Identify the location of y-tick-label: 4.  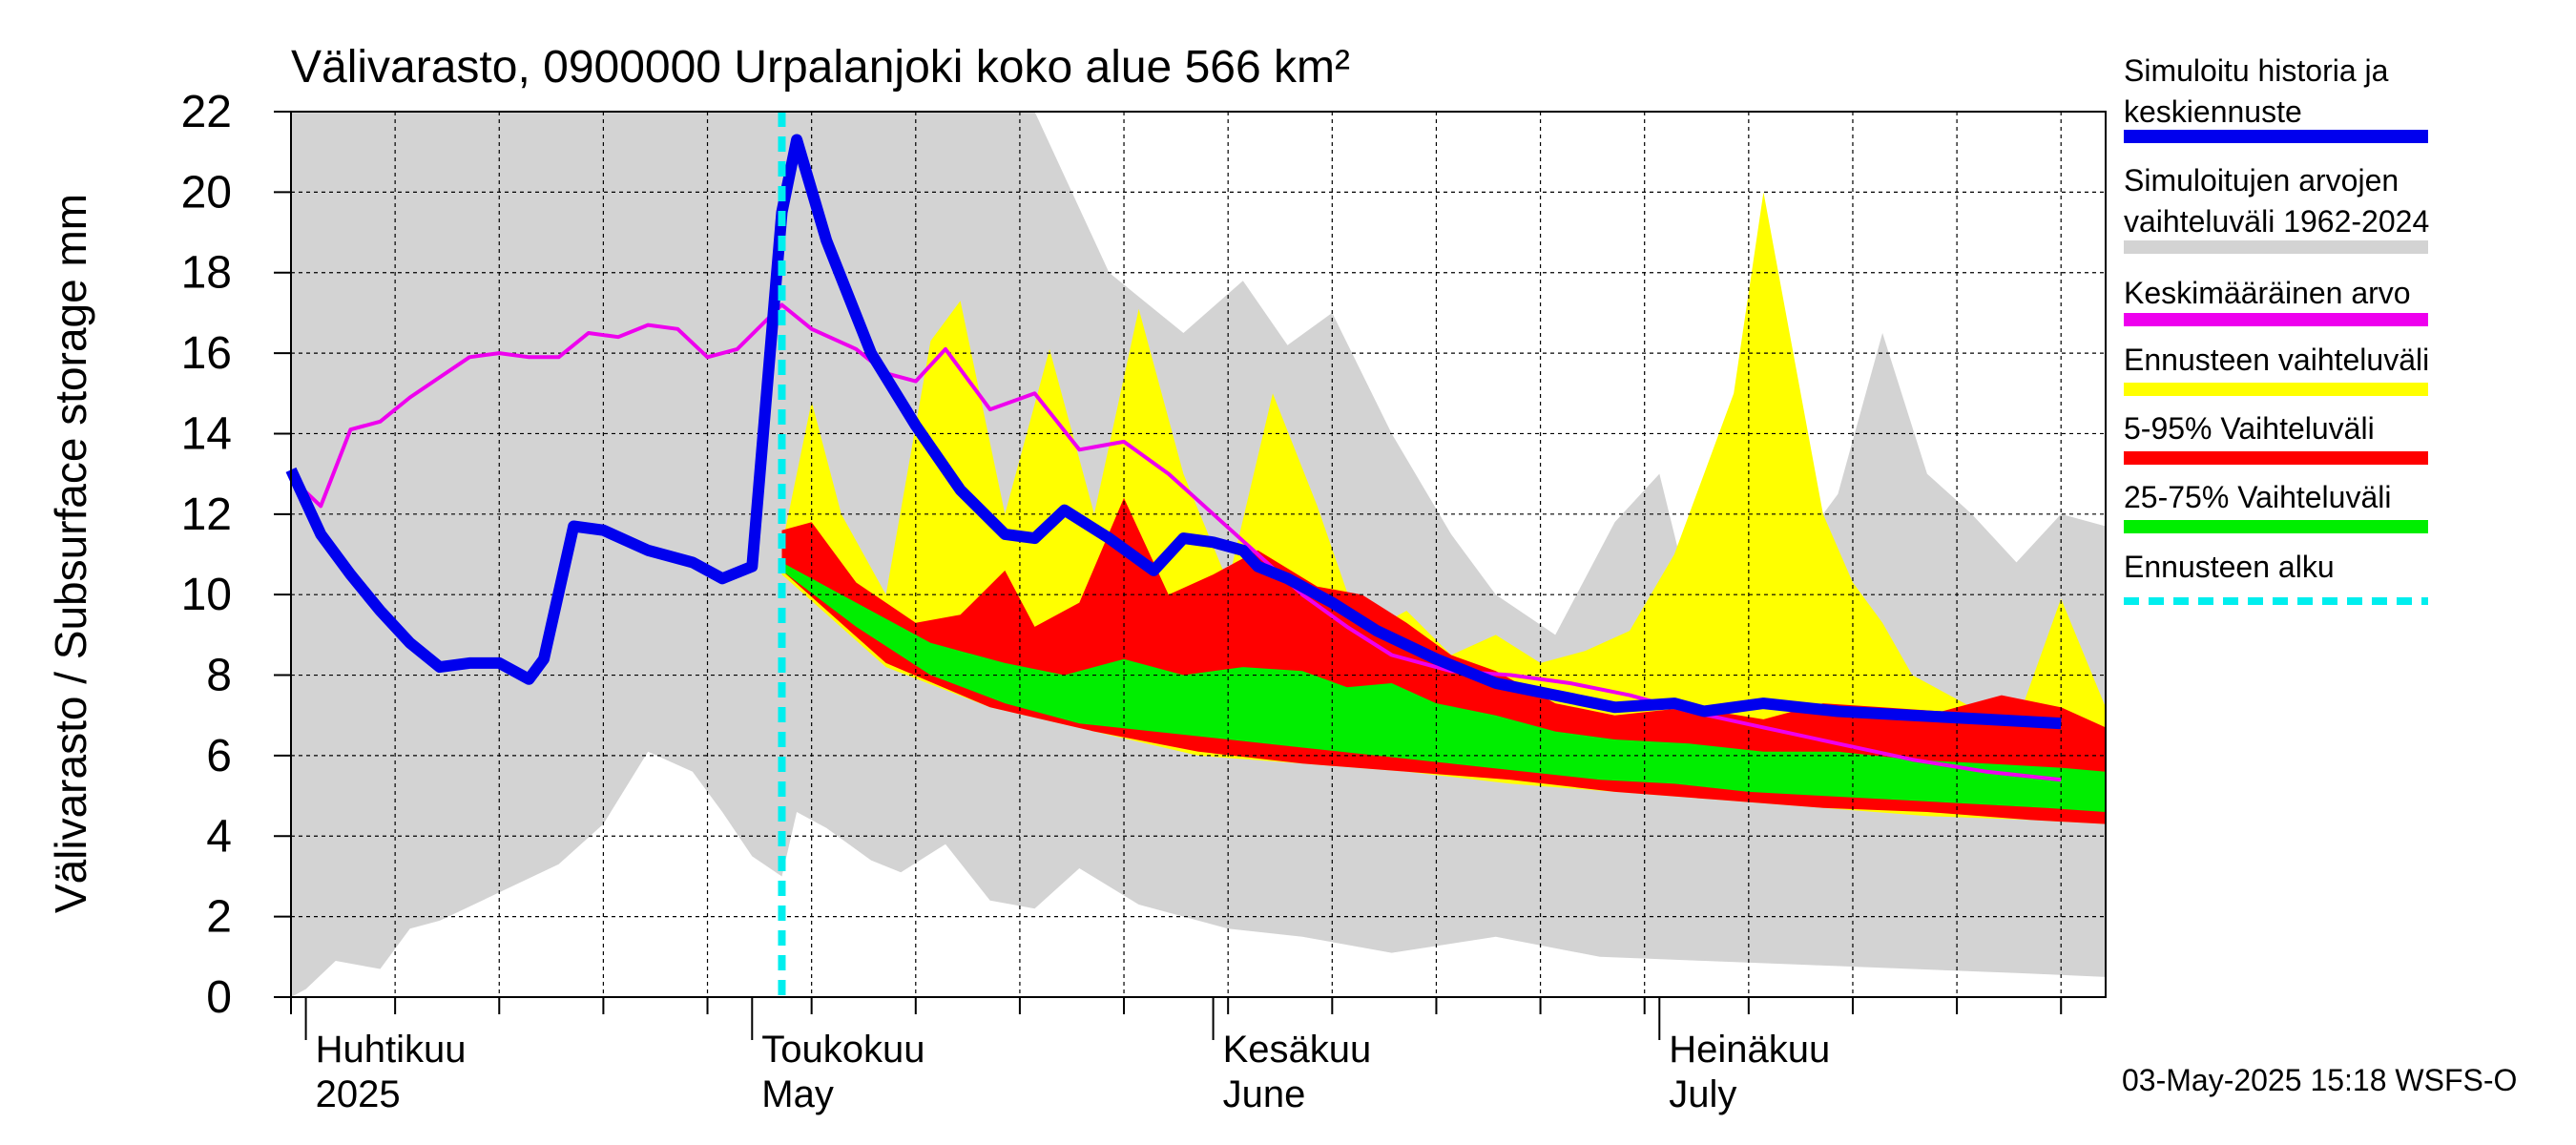
(219, 836).